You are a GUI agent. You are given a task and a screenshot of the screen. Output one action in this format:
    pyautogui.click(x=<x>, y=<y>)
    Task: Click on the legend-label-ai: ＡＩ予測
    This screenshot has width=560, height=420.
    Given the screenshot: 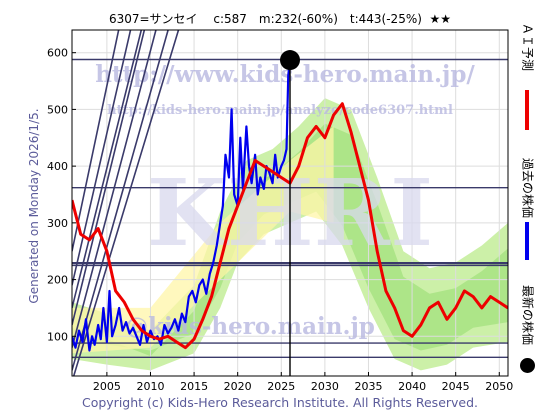 What is the action you would take?
    pyautogui.click(x=527, y=47)
    